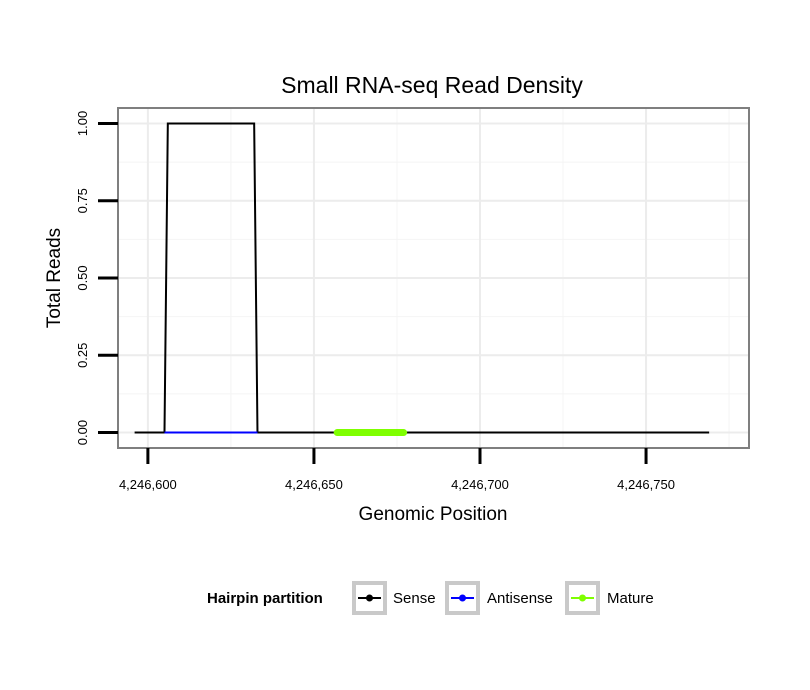 Image resolution: width=810 pixels, height=690 pixels. Describe the element at coordinates (433, 514) in the screenshot. I see `x-axis-title: Genomic Position` at that location.